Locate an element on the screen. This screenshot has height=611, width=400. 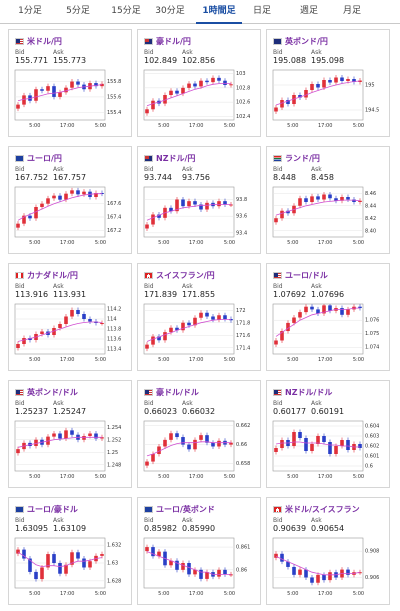
currency-pair-label: ユーロ/ドル is located at coordinates (306, 275).